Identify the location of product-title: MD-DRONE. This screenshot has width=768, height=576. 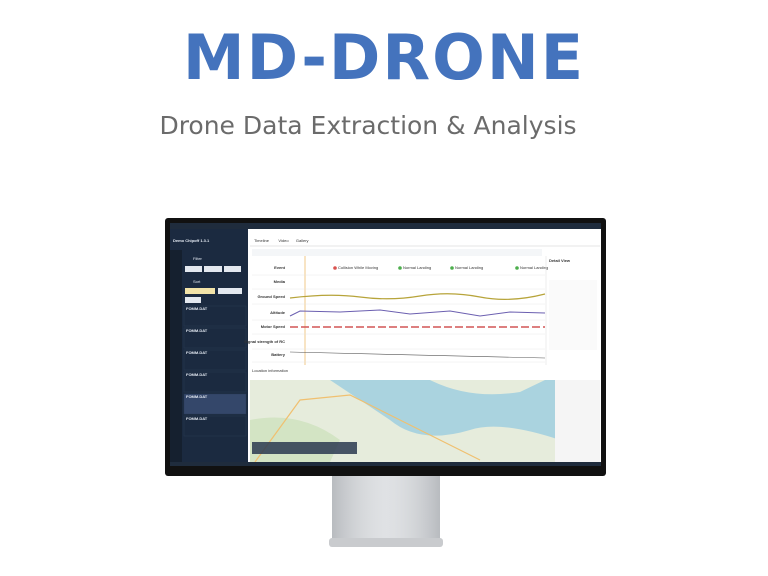
(384, 57).